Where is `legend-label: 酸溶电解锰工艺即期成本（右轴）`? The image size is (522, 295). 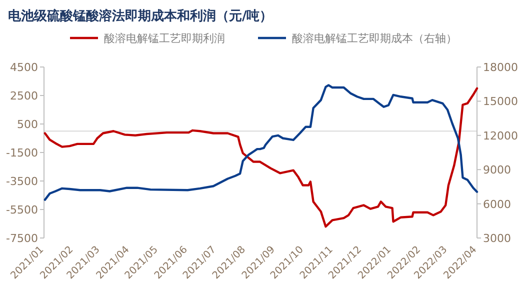 legend-label: 酸溶电解锰工艺即期成本（右轴） is located at coordinates (374, 38).